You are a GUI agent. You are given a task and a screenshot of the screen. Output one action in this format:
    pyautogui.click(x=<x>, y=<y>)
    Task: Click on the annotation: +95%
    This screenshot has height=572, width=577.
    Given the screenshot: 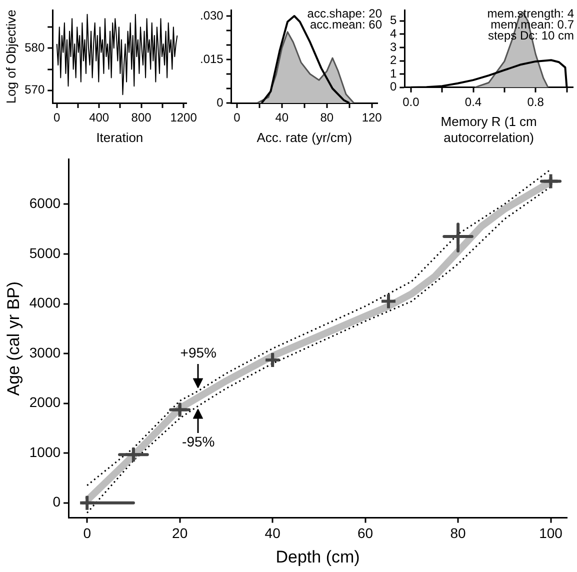 What is the action you would take?
    pyautogui.click(x=198, y=352)
    